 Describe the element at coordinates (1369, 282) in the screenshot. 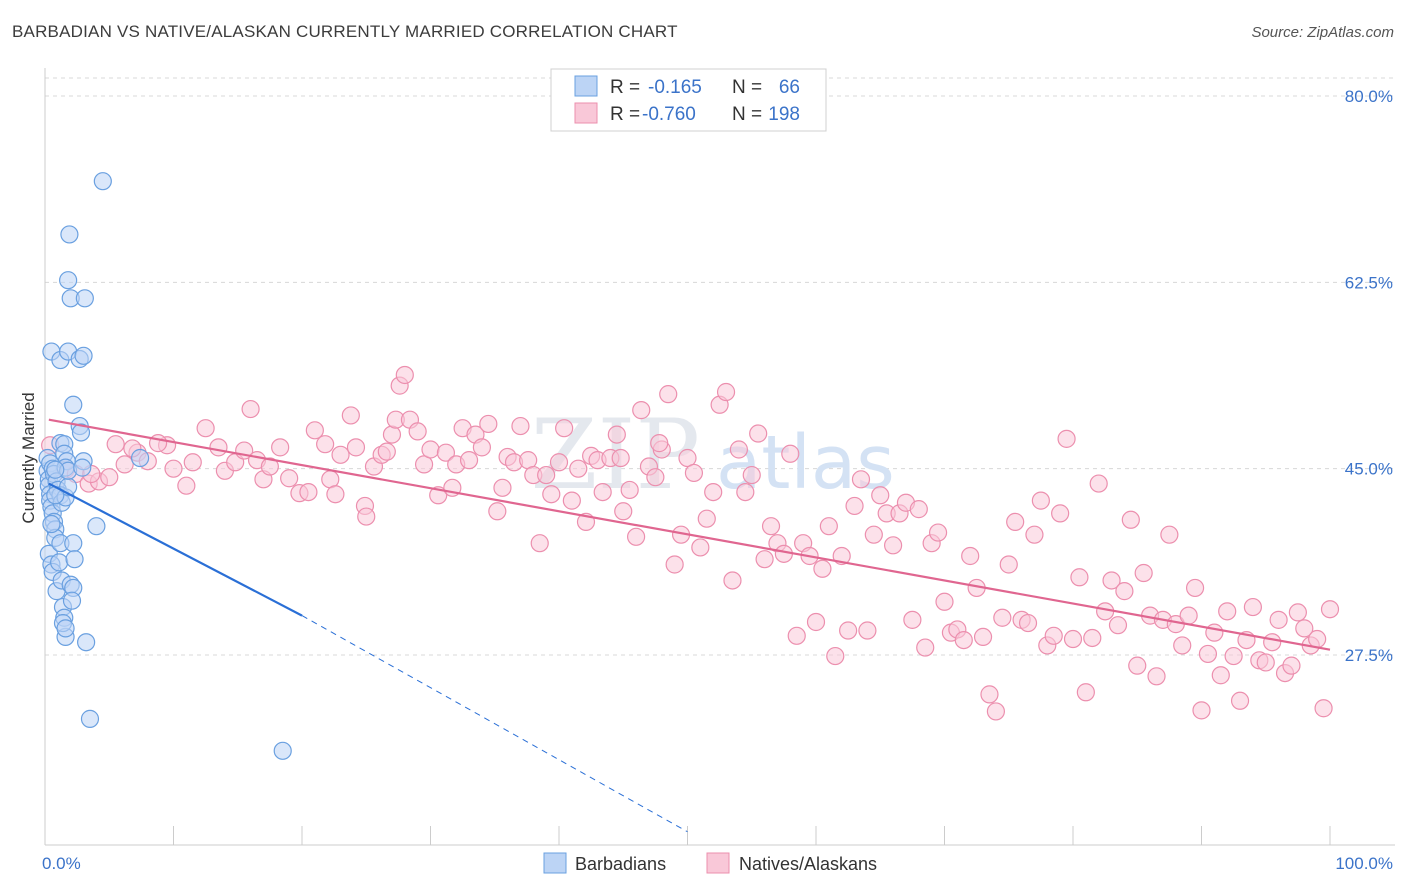

I see `y-tick-label-2: 62.5%` at that location.